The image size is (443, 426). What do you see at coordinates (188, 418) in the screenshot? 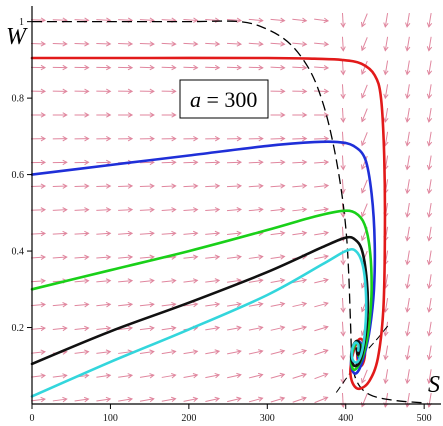
I see `x-tick-label: 200` at bounding box center [188, 418].